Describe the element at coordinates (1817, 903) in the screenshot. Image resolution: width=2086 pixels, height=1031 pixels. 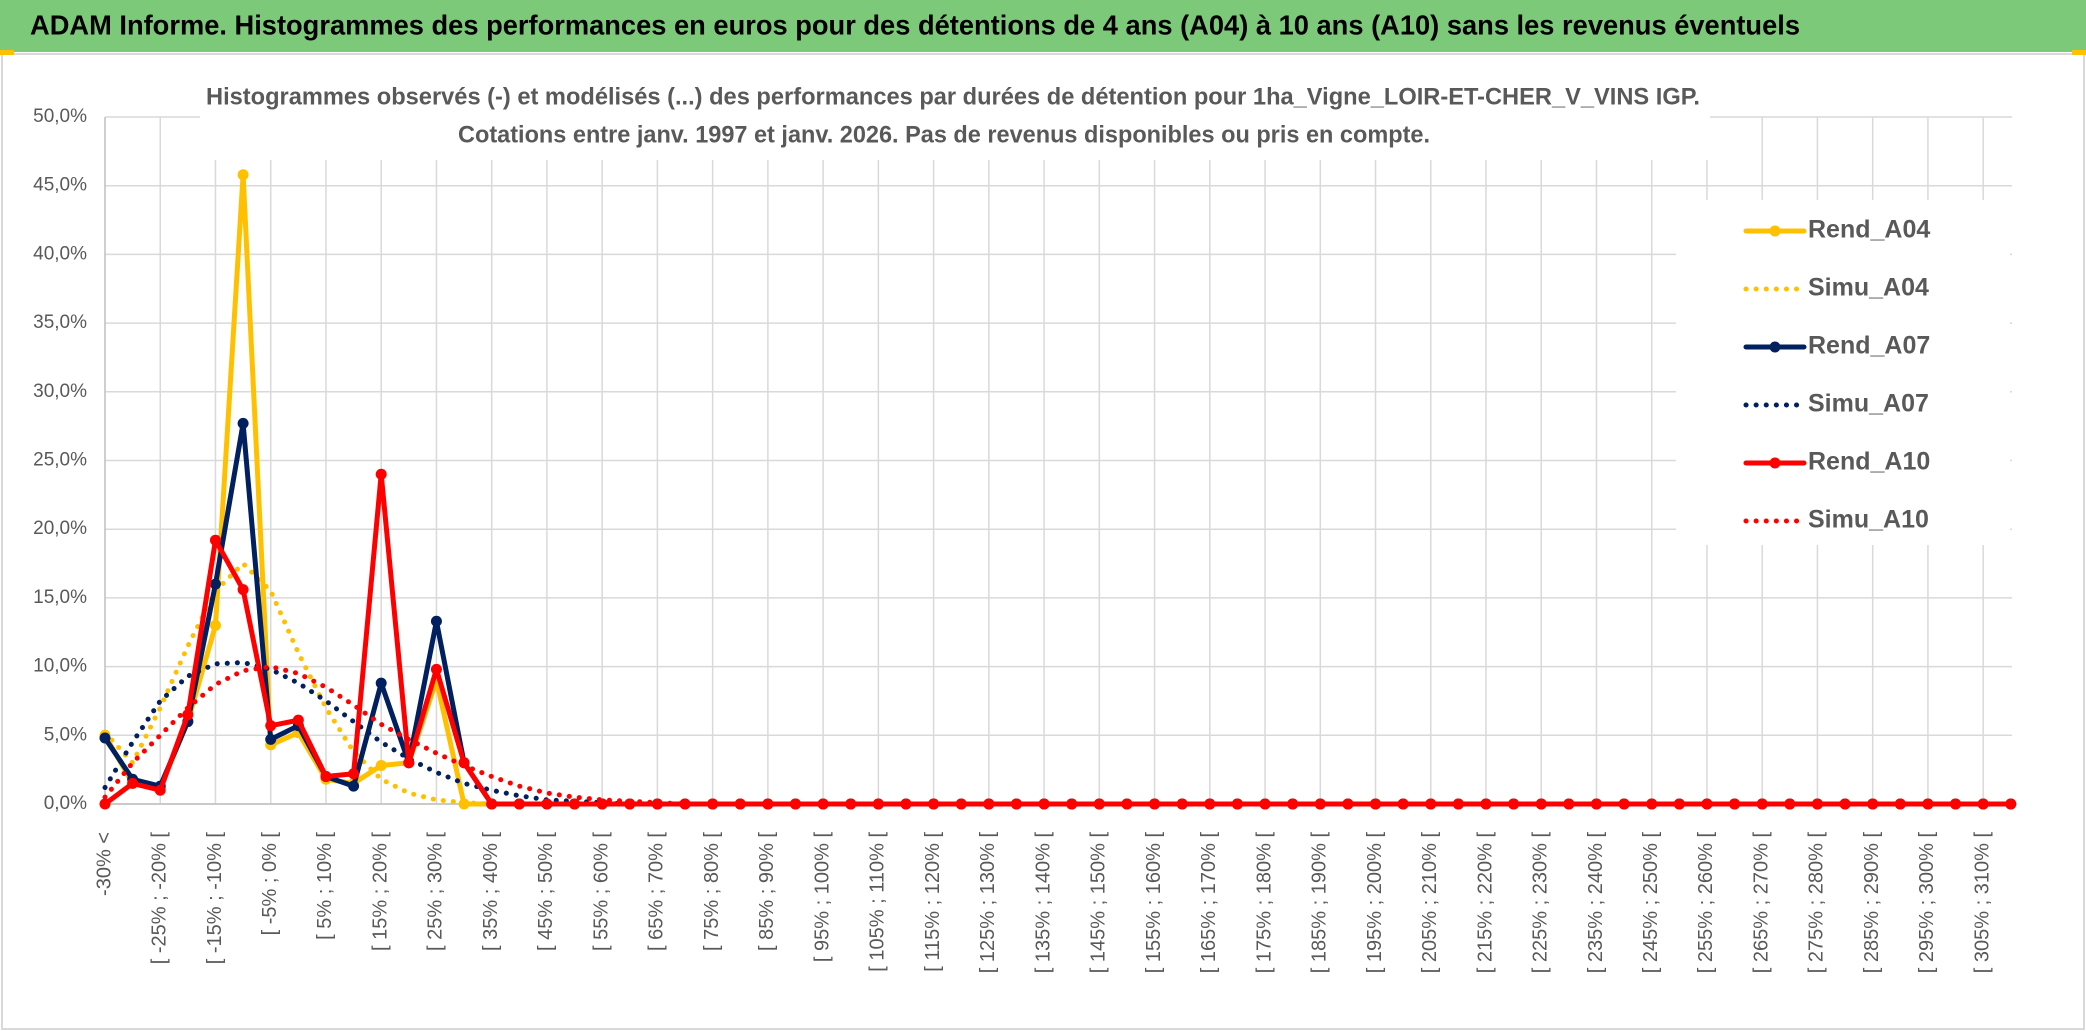
I see `x-tick-label: [ 275% ; 280% [` at that location.